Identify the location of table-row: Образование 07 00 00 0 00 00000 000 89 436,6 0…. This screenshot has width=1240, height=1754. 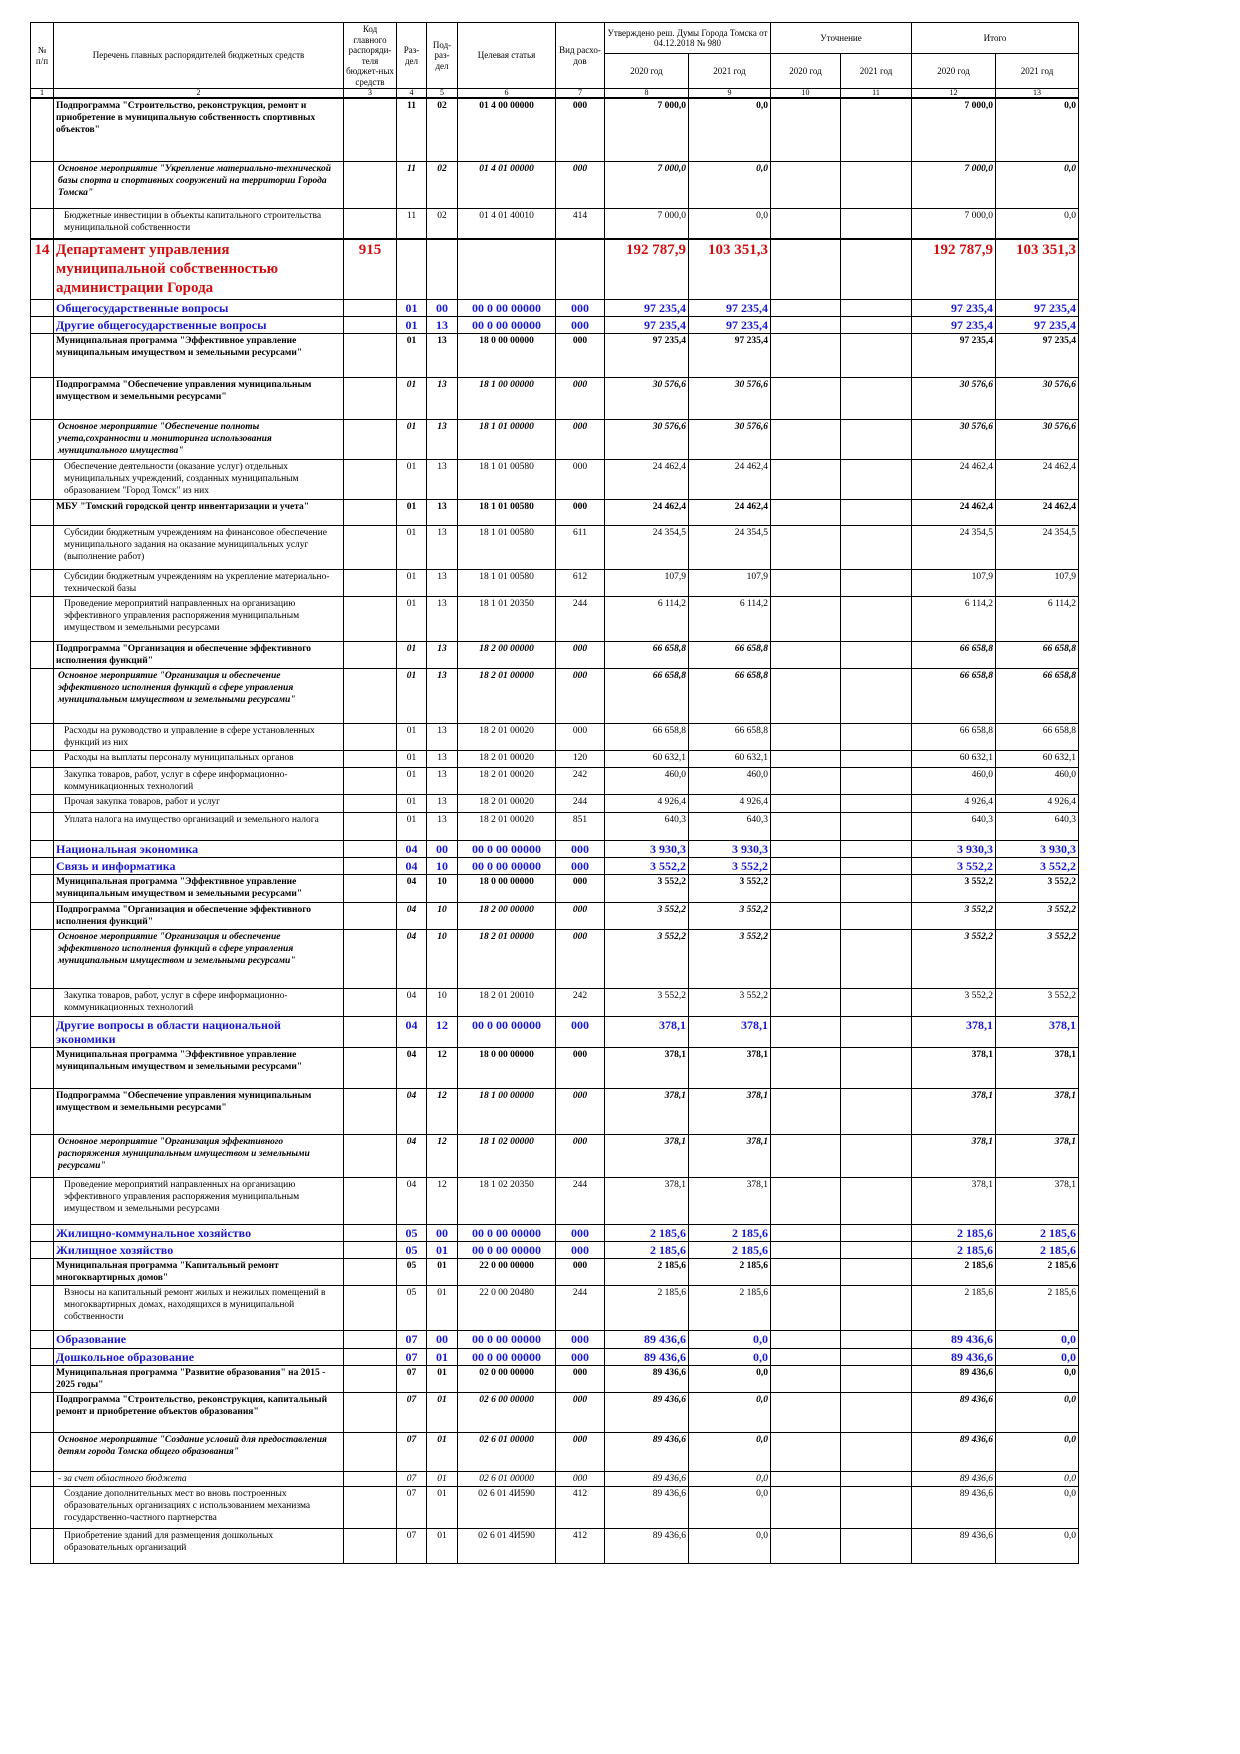
(555, 1339).